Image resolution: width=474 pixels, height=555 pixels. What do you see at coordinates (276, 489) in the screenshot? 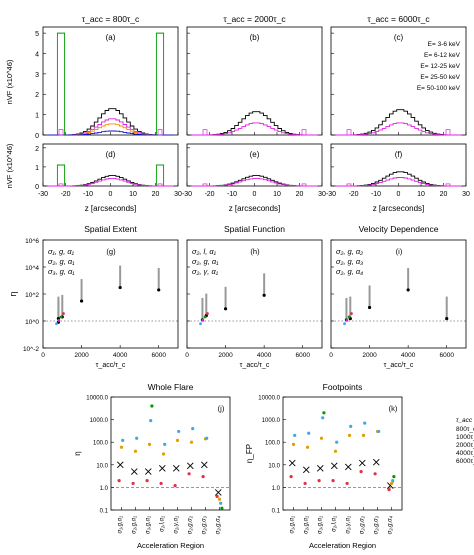
I see `y-tick-label: 1.0` at bounding box center [276, 489].